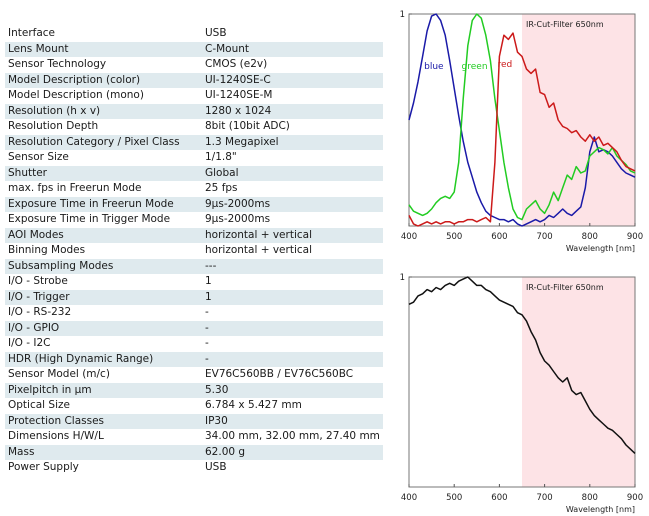  I want to click on spec-label: I/O - RS-232, so click(40, 312).